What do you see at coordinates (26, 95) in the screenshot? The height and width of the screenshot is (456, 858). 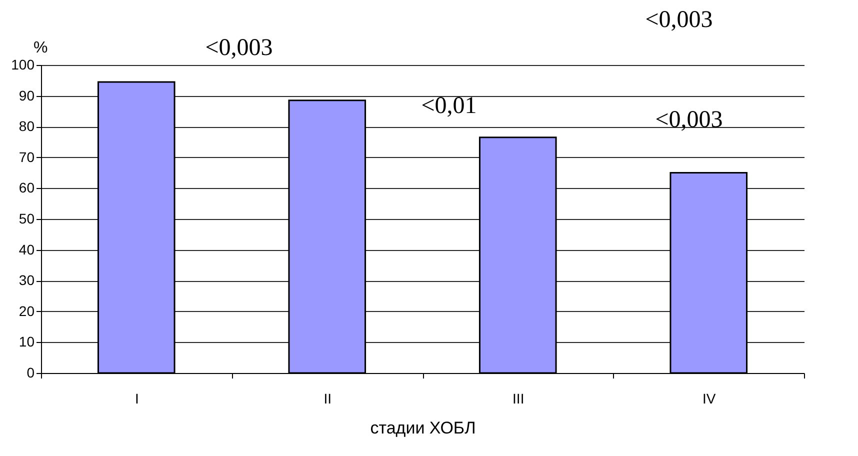 I see `y-tick-label: 90` at bounding box center [26, 95].